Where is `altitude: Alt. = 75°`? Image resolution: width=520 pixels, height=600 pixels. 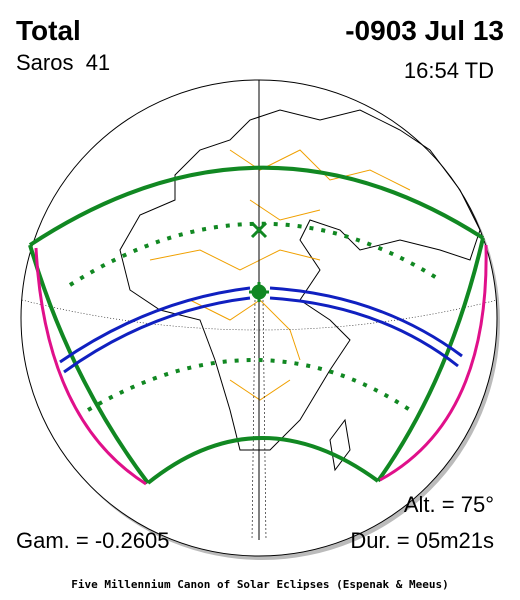
altitude: Alt. = 75° is located at coordinates (449, 504).